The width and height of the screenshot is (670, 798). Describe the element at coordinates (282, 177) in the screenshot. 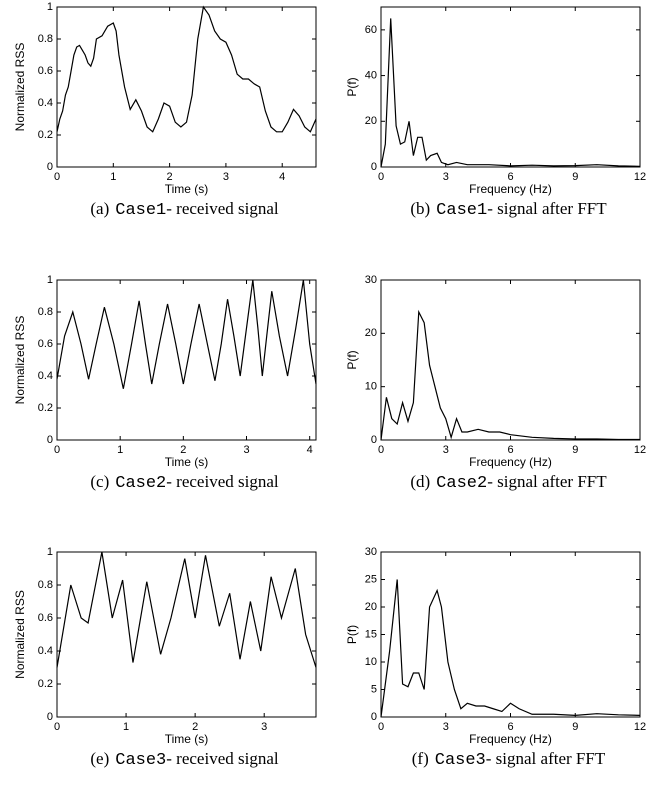

I see `x-tick-label: 4` at that location.